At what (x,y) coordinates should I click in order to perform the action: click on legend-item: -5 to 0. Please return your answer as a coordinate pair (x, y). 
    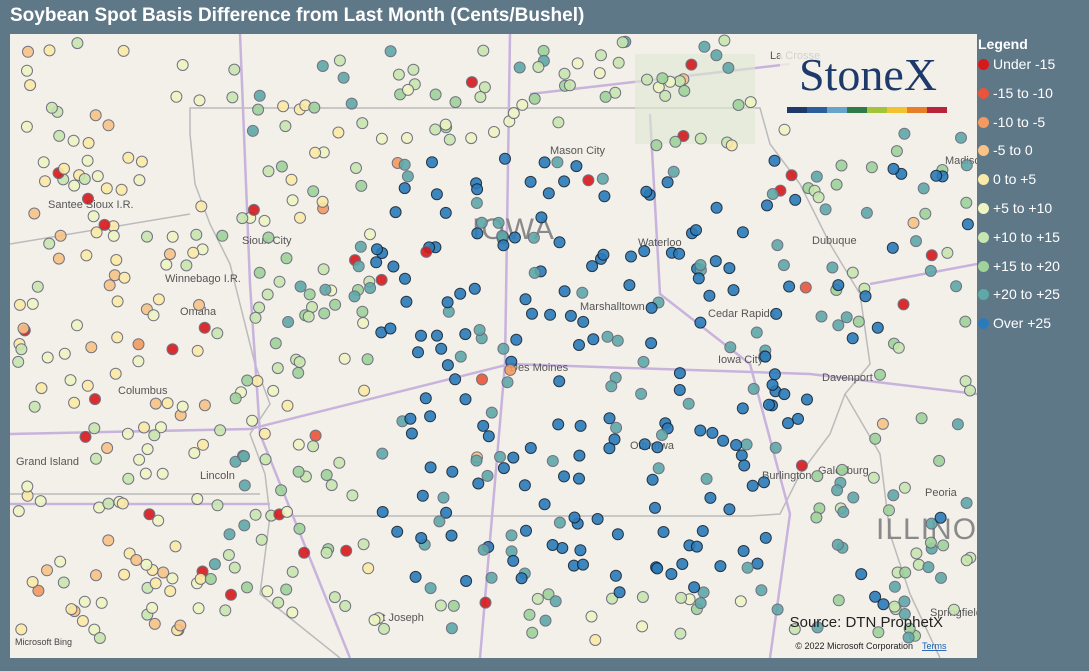
    Looking at the image, I should click on (1033, 156).